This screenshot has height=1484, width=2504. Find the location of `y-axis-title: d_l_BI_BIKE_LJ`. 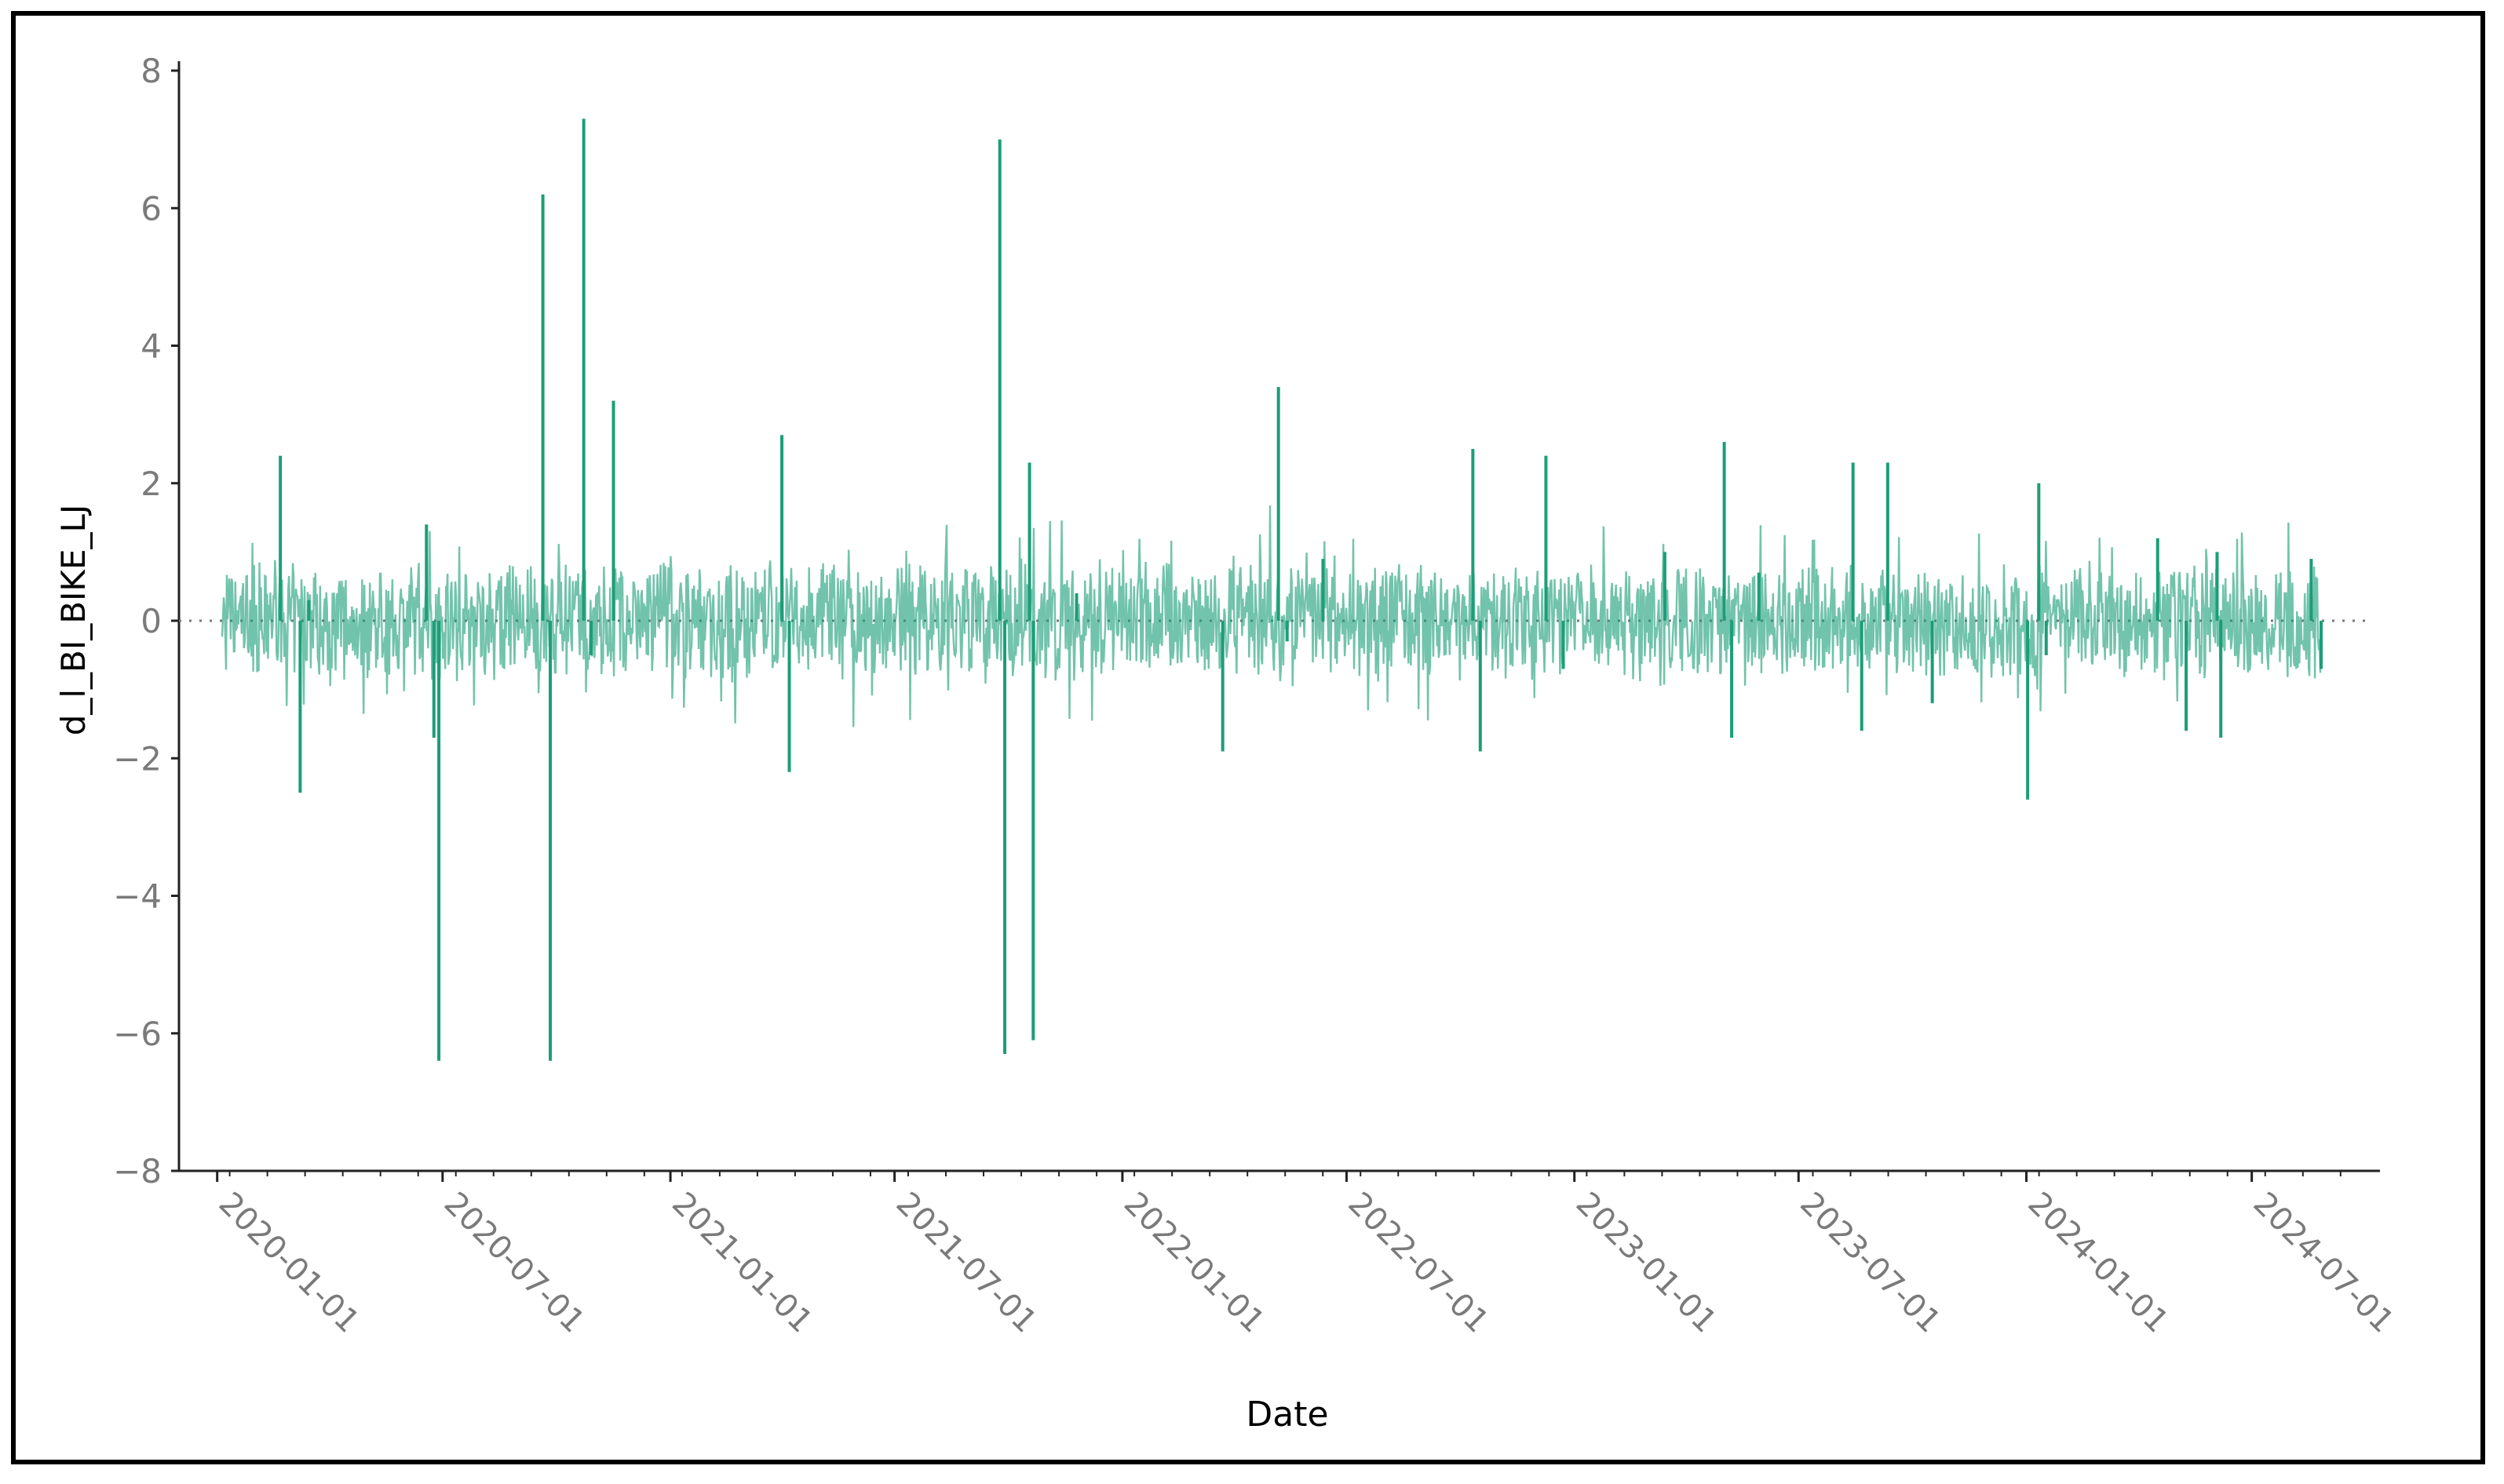

y-axis-title: d_l_BI_BIKE_LJ is located at coordinates (73, 620).